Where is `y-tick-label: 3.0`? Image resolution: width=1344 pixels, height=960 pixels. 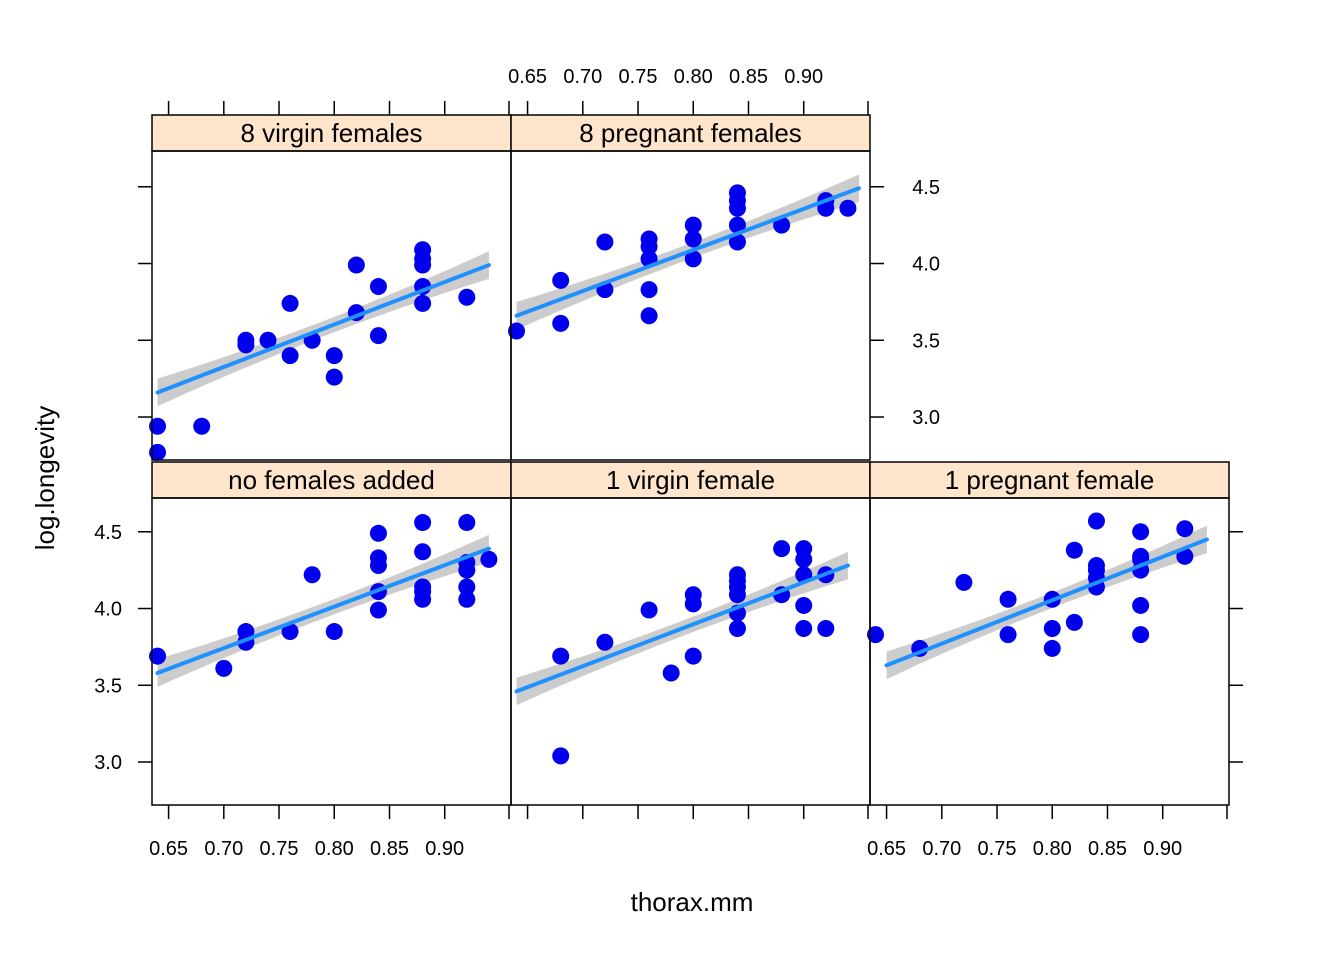
y-tick-label: 3.0 is located at coordinates (108, 763).